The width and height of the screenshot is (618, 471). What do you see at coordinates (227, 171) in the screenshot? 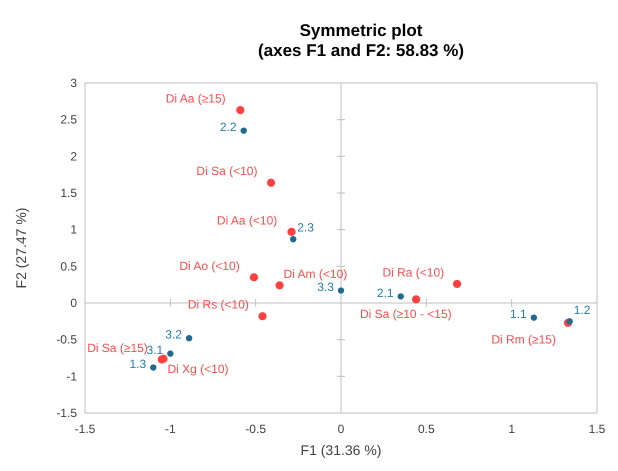
I see `annotation: Di Sa (<10)` at bounding box center [227, 171].